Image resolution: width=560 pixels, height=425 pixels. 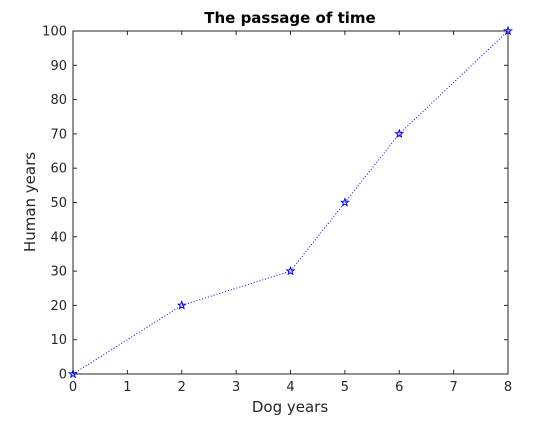 I want to click on y-tick-label: 80, so click(x=58, y=100).